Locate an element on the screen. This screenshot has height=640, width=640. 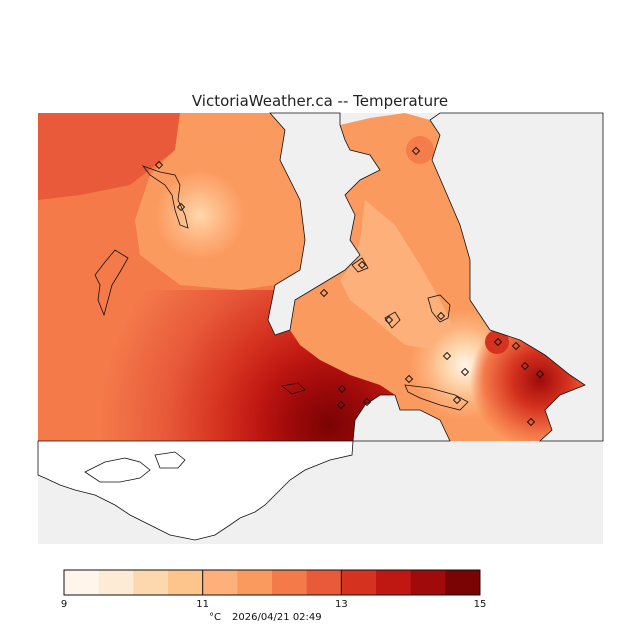
legend-tick-label: 13 is located at coordinates (341, 604).